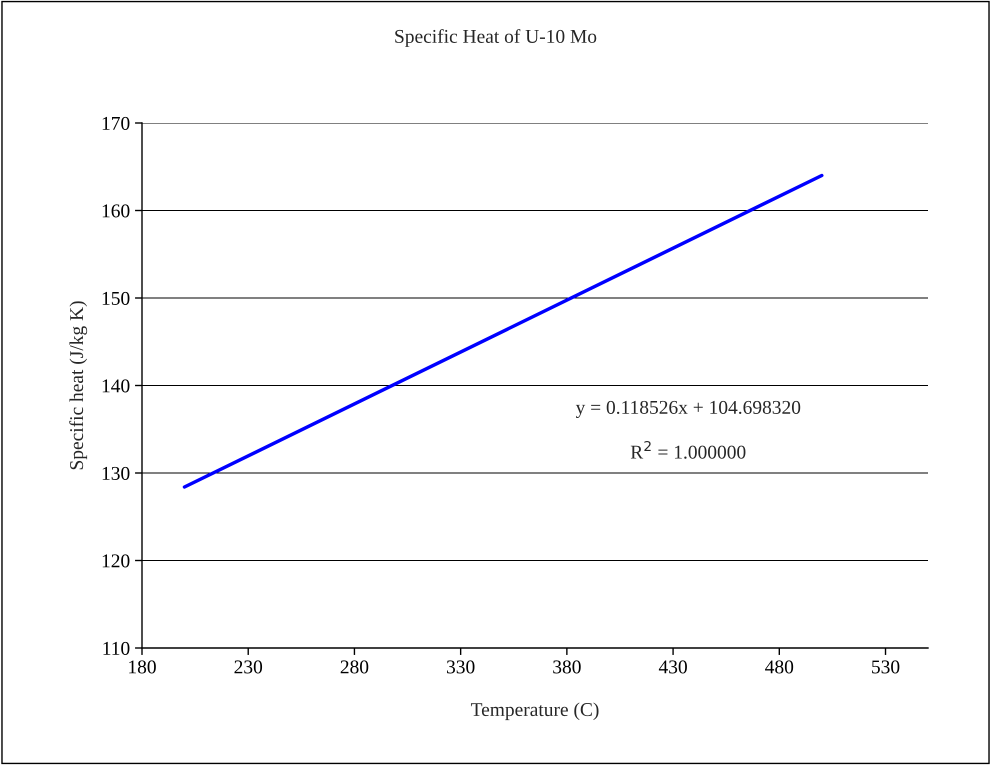 The height and width of the screenshot is (765, 991). Describe the element at coordinates (116, 123) in the screenshot. I see `y-tick-label: 170` at that location.